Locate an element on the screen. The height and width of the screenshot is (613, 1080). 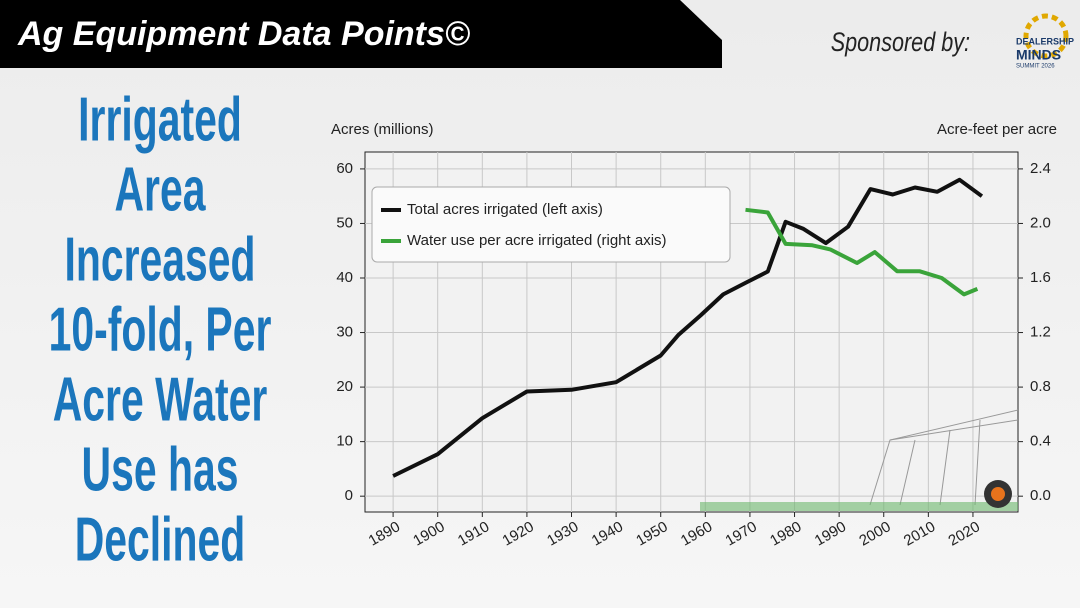
logo-text: MINDS is located at coordinates (1038, 55).